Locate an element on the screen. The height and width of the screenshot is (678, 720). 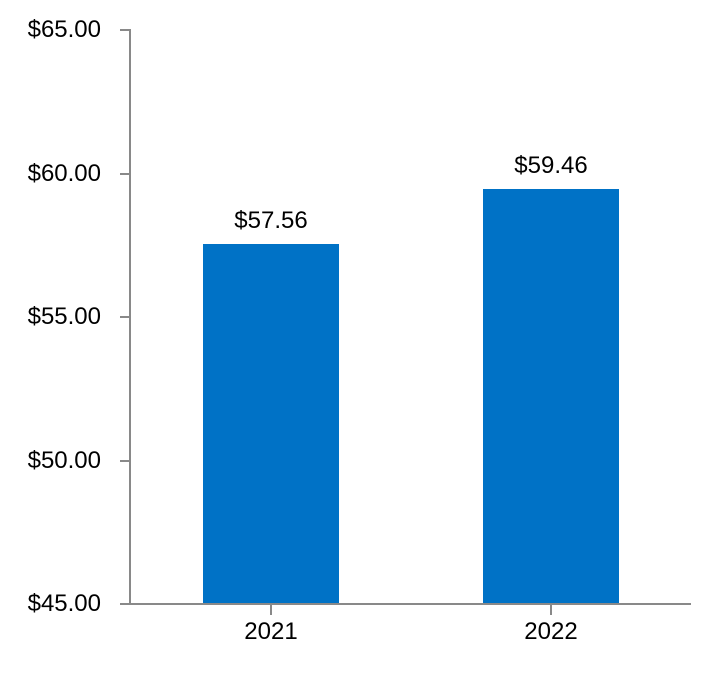
y-axis-tick-label: $50.00 is located at coordinates (64, 460).